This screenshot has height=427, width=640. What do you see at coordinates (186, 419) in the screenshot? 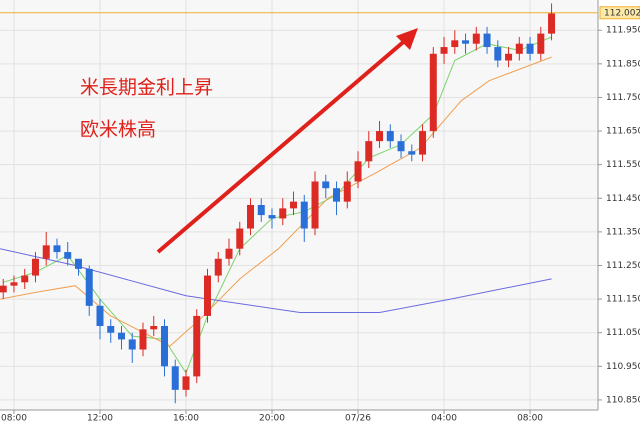
I see `x-tick-label: 16:00` at bounding box center [186, 419].